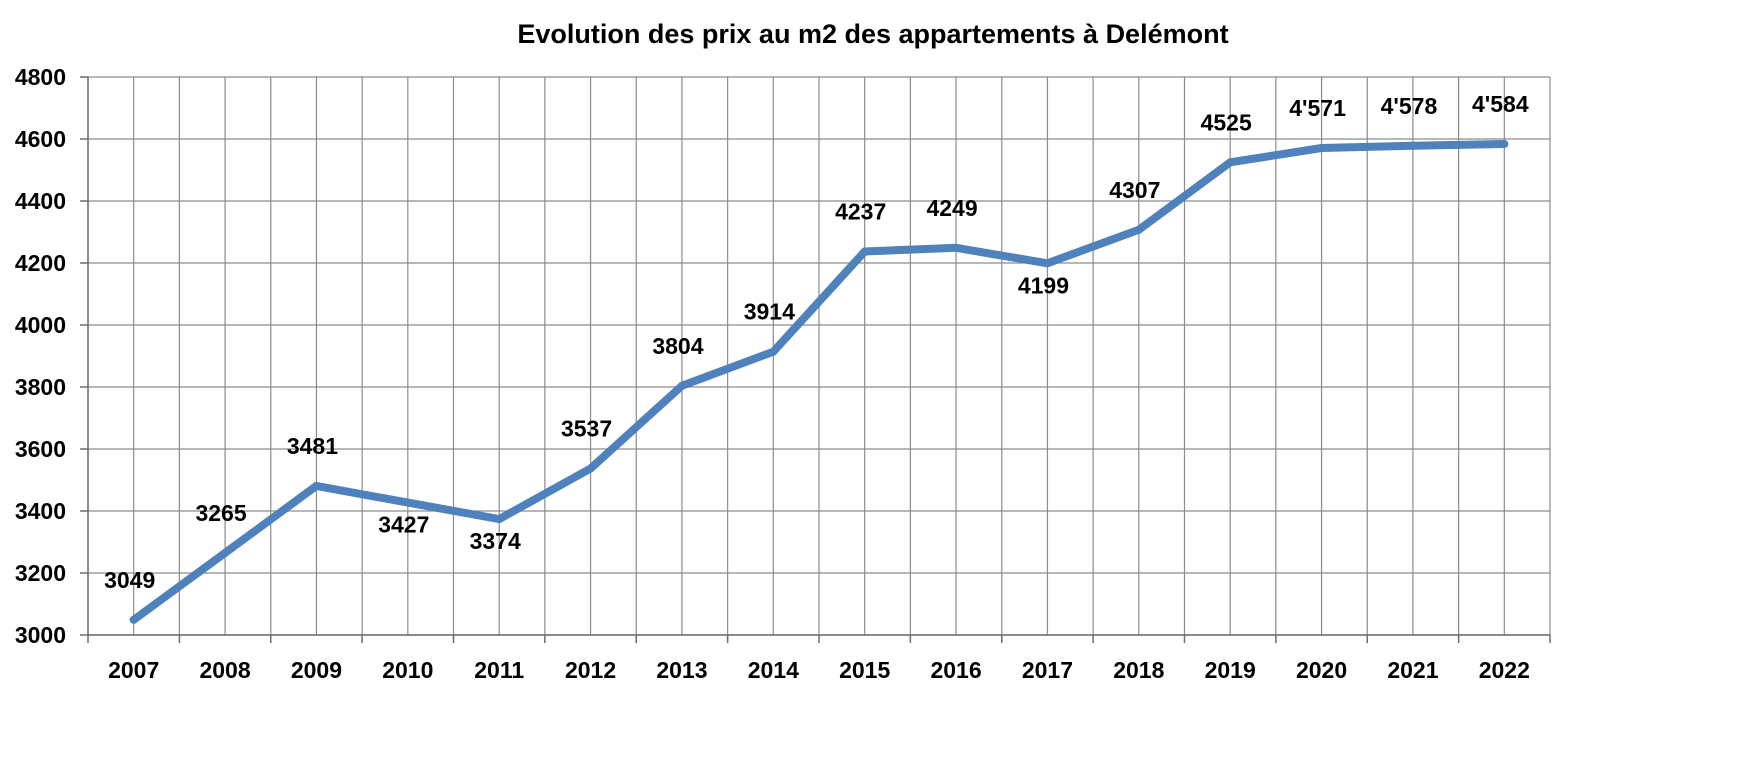 This screenshot has height=770, width=1746. I want to click on data-label: 3427, so click(403, 525).